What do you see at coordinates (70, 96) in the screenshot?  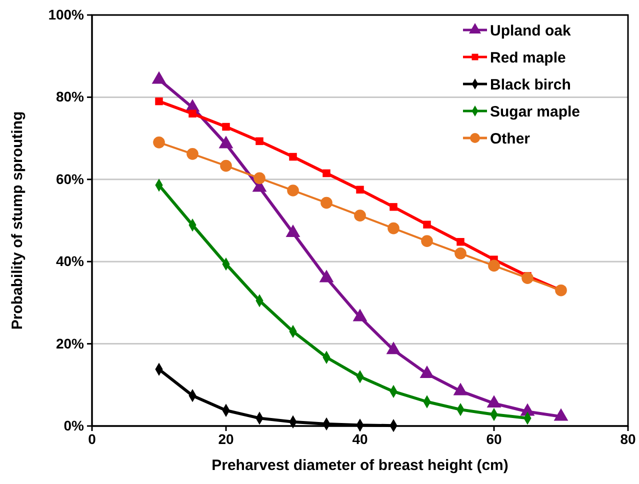 I see `y-tick-label: 80%` at bounding box center [70, 96].